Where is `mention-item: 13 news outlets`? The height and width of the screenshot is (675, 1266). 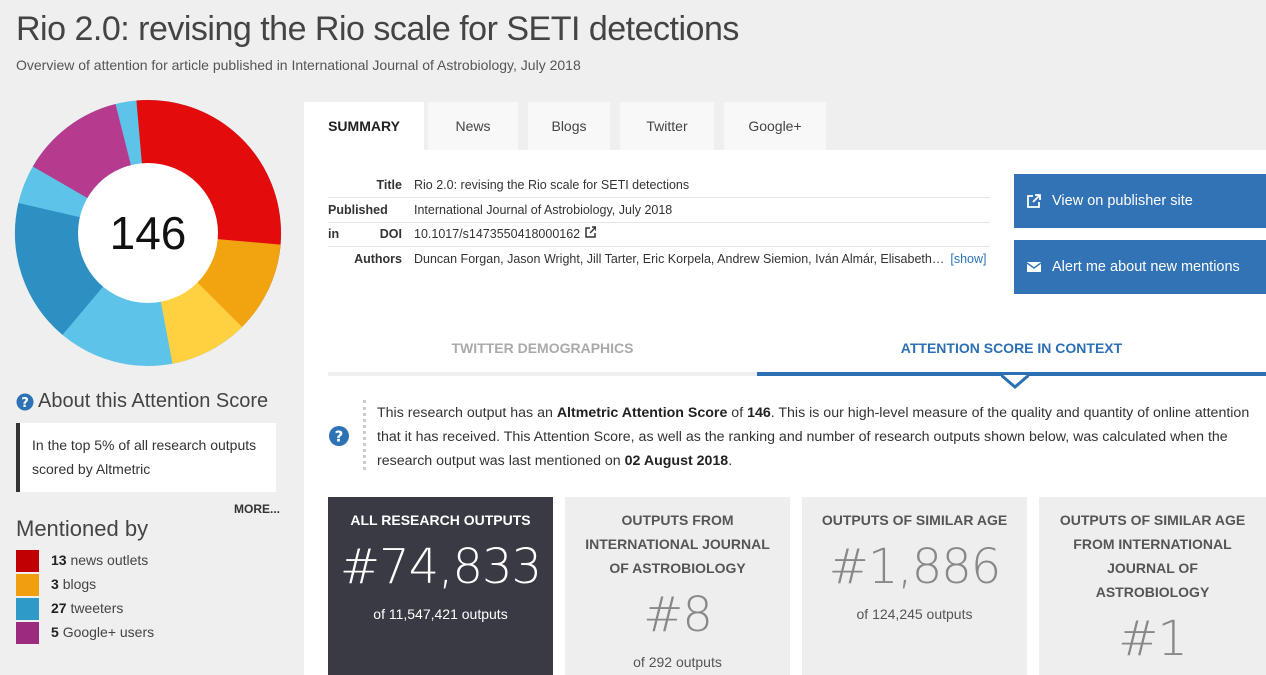 mention-item: 13 news outlets is located at coordinates (99, 560).